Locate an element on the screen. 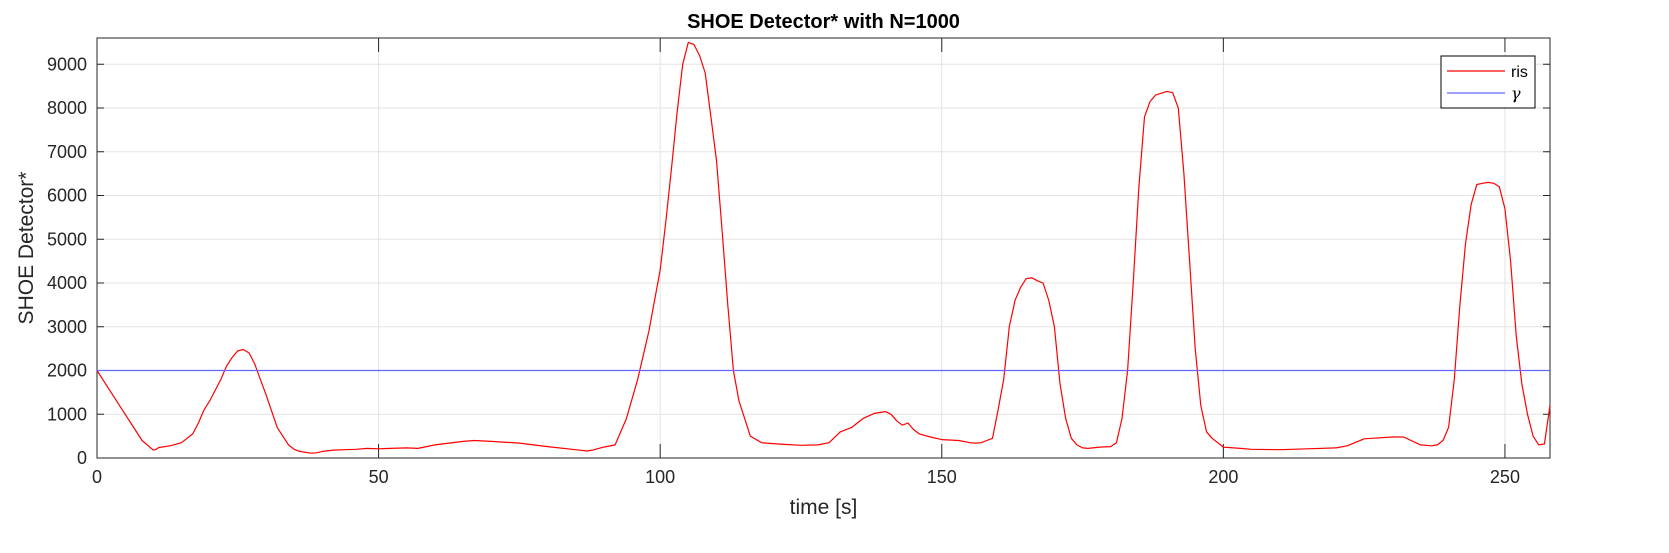  y-tick-label: 7000 is located at coordinates (67, 152).